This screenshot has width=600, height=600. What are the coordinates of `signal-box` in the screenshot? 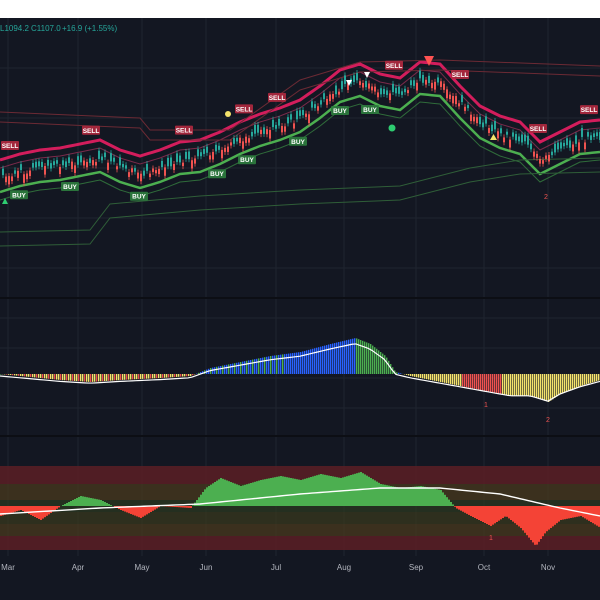 It's located at (139, 196).